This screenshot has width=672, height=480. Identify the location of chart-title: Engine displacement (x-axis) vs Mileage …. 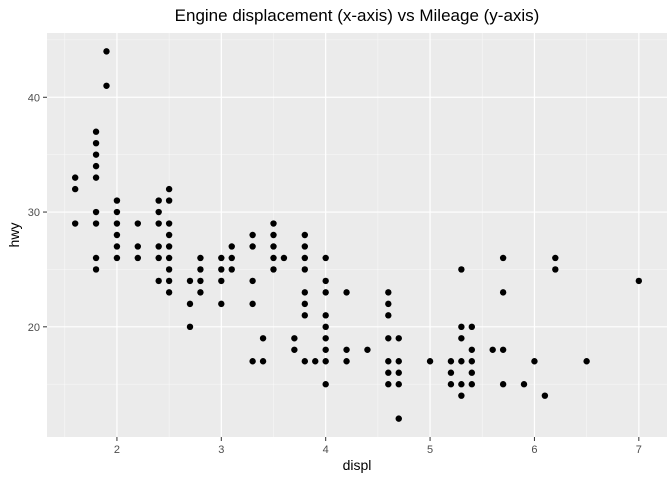
(357, 15).